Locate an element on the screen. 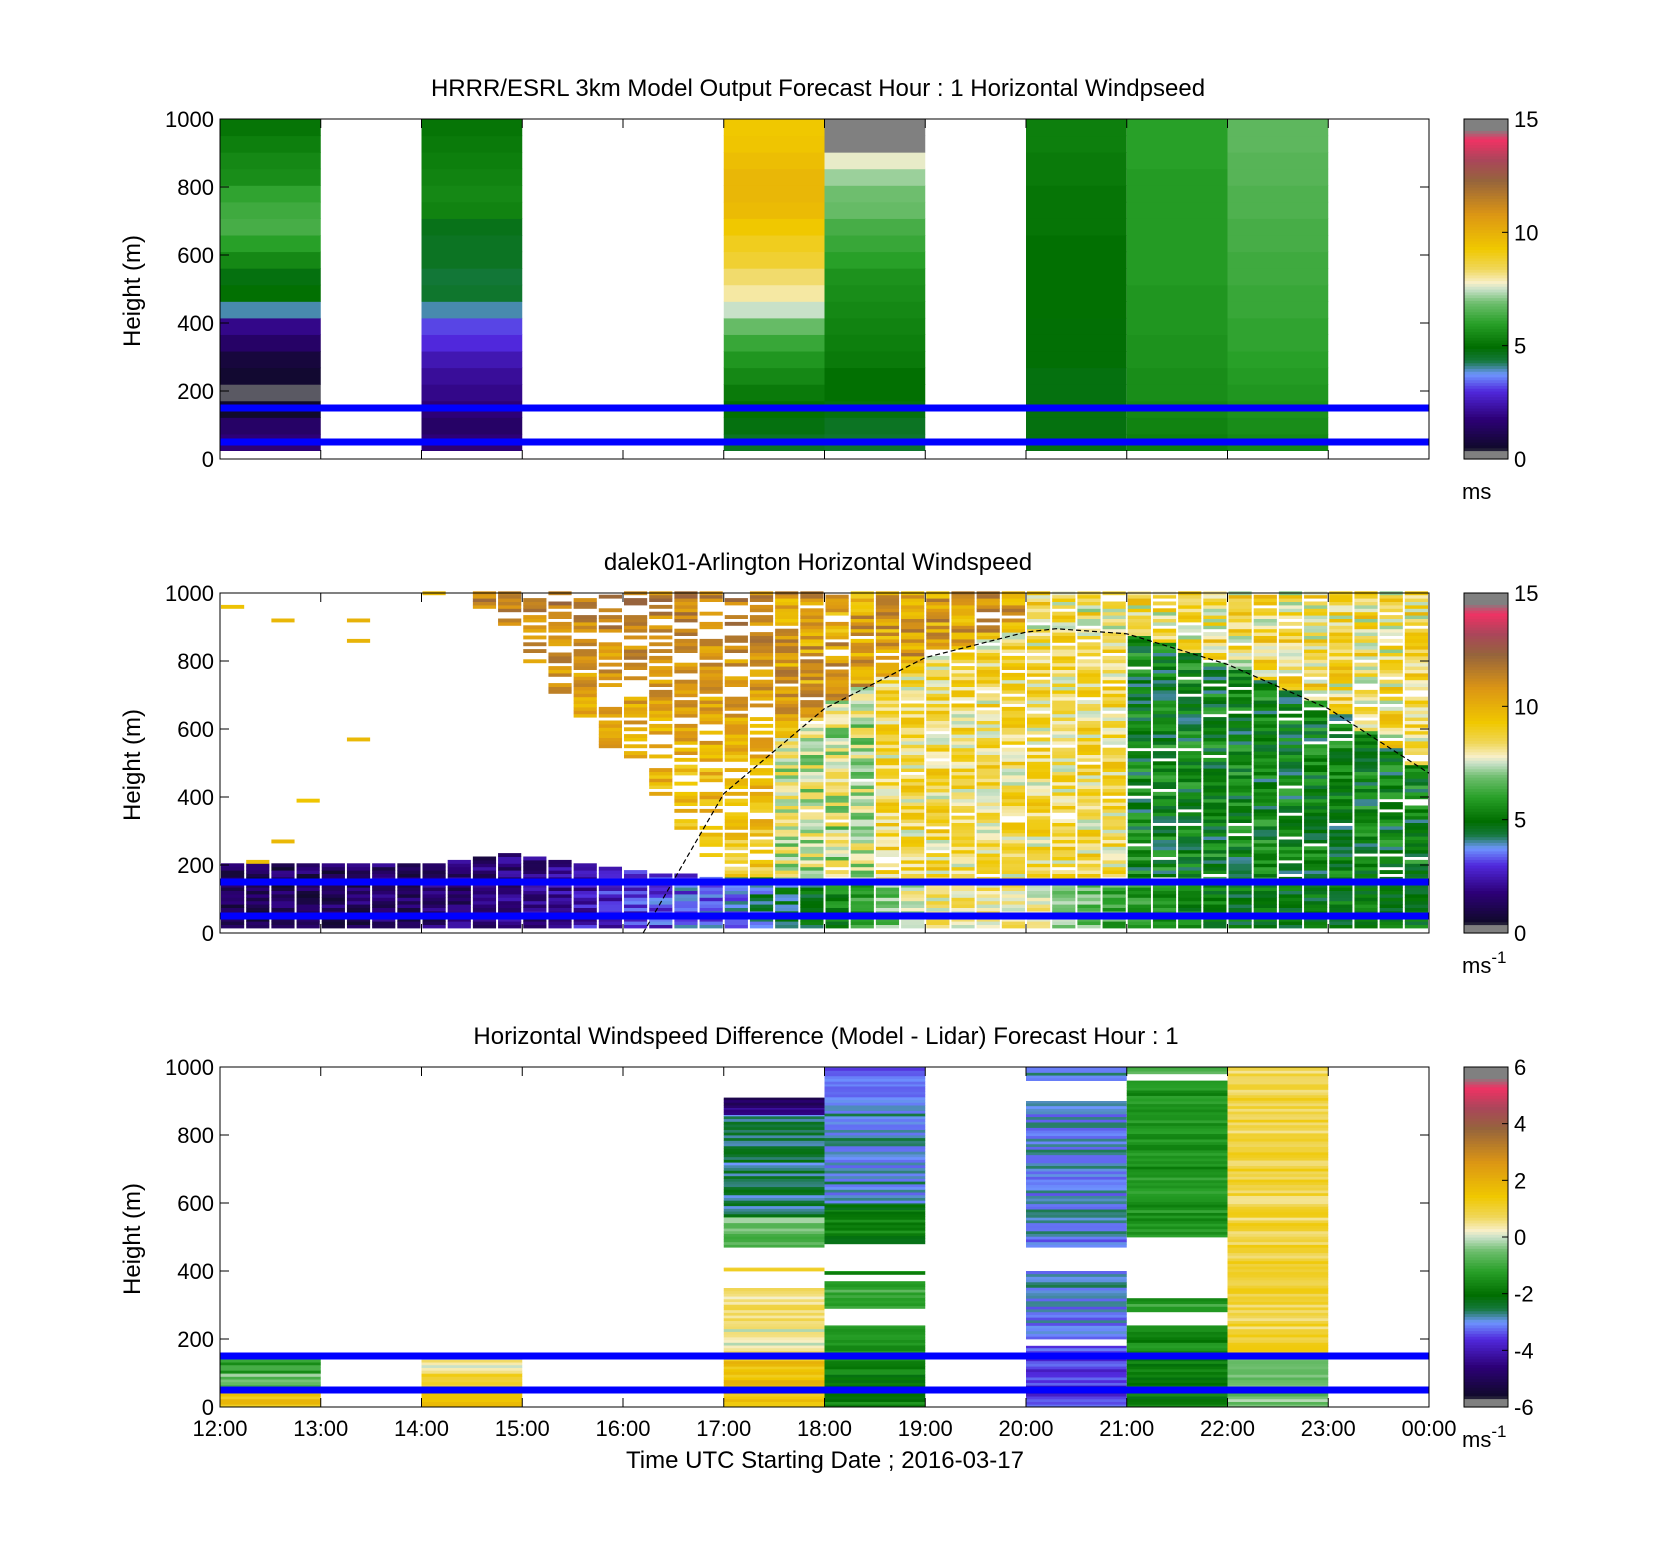  y-tick-label: 200 is located at coordinates (195, 1339).